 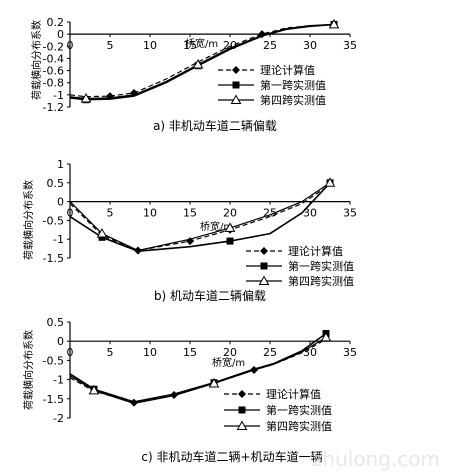 What do you see at coordinates (53, 46) in the screenshot?
I see `y-tick-label: -0.2` at bounding box center [53, 46].